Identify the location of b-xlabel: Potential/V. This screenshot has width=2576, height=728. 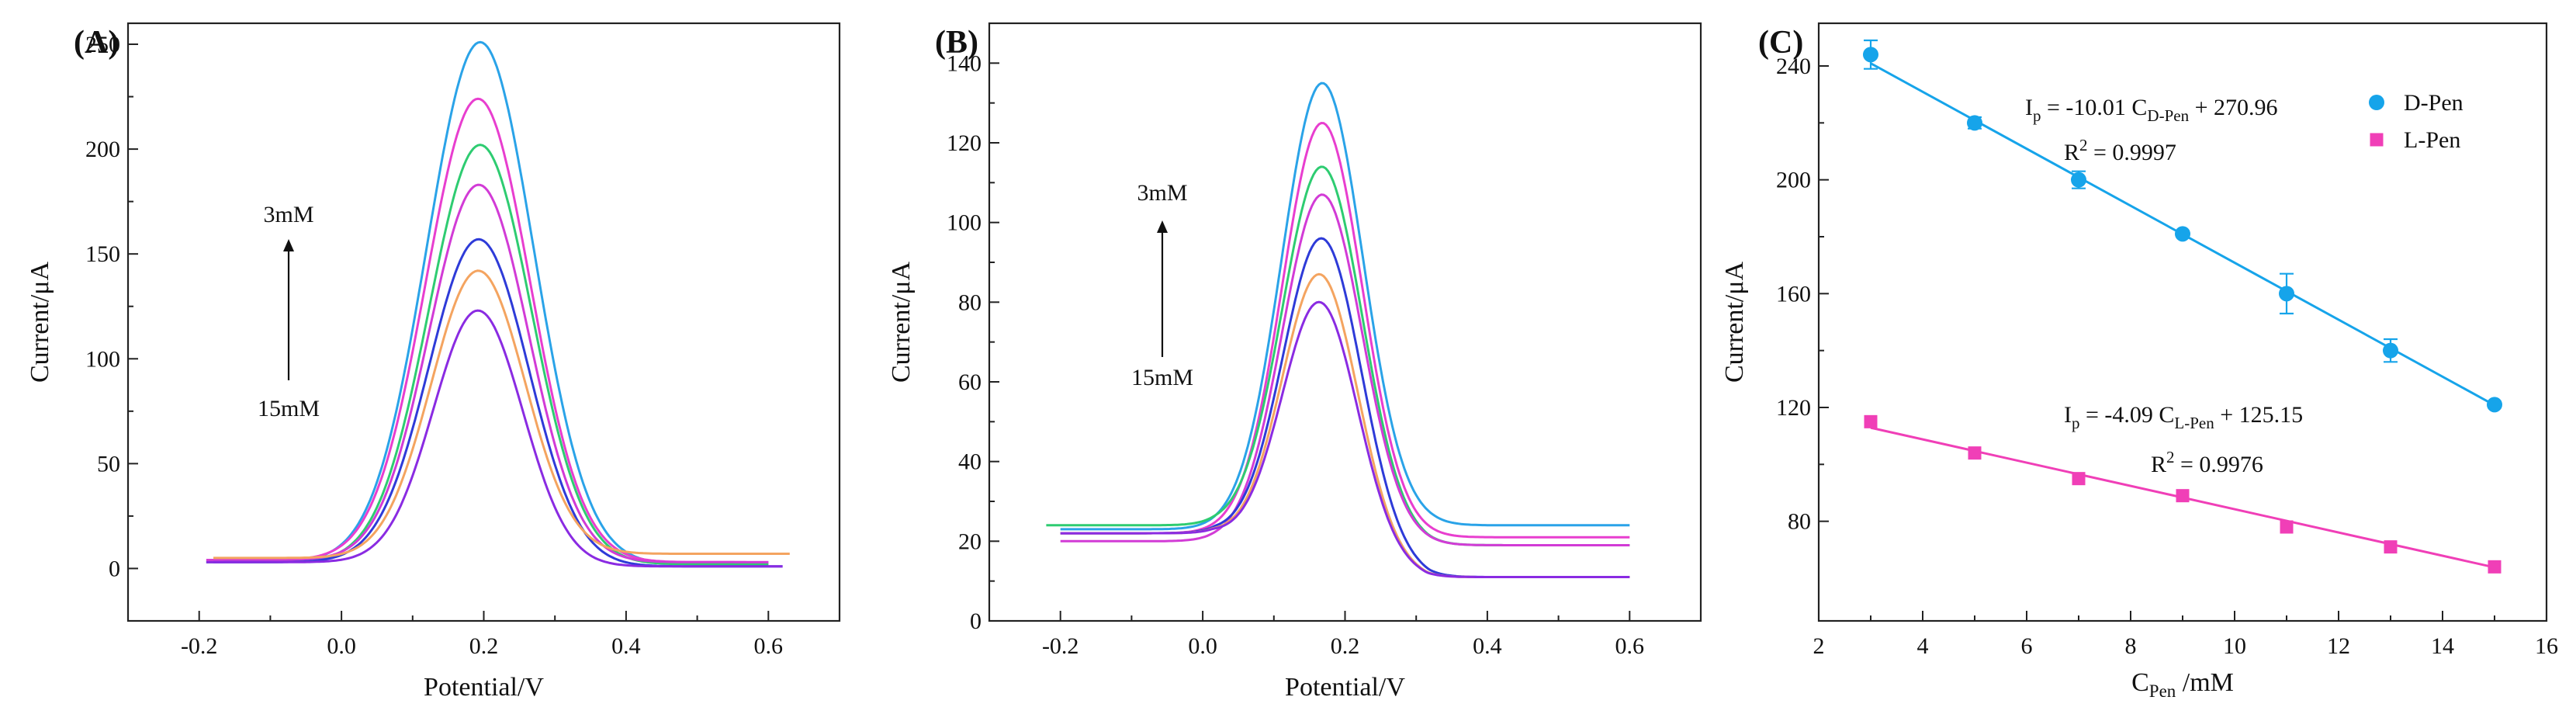
(1345, 687).